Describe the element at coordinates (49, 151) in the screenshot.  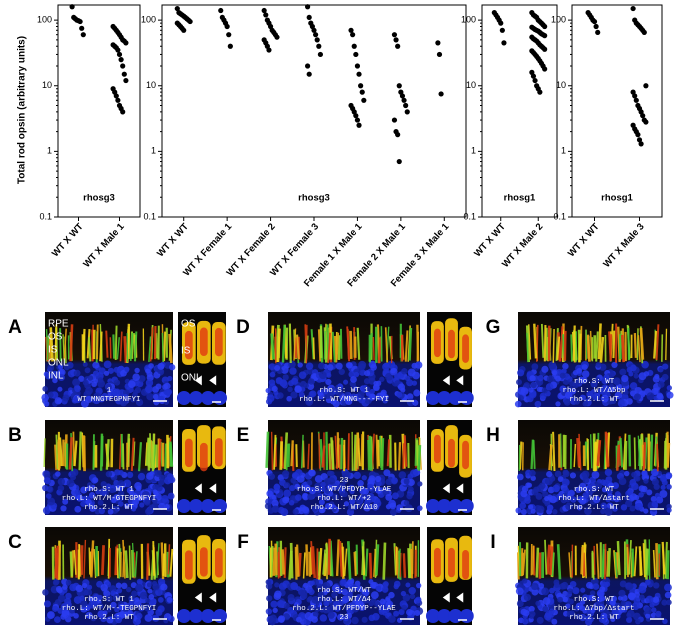
I see `y-tick-label: 1` at that location.